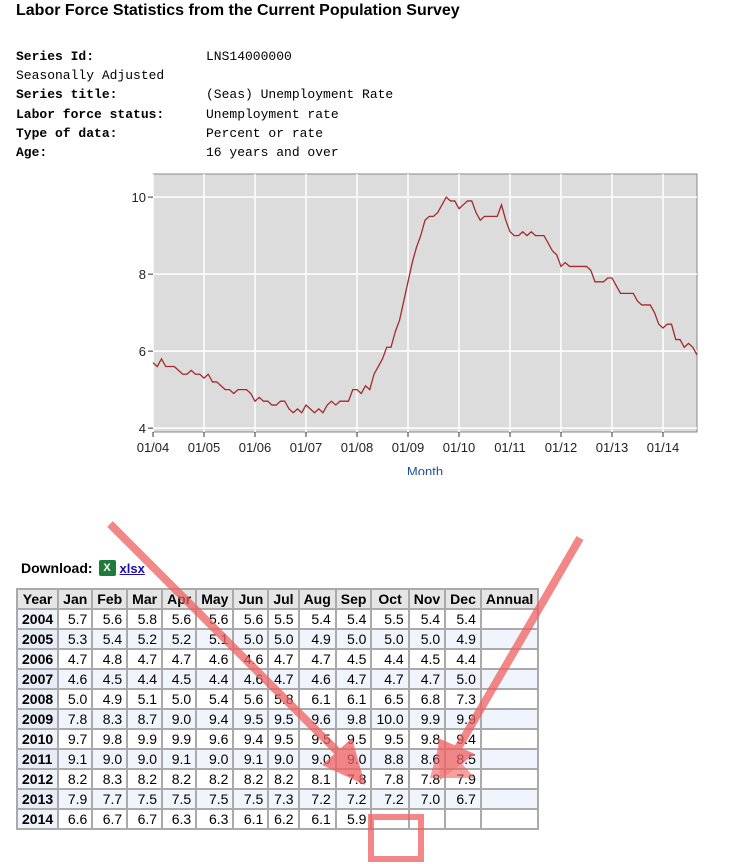  What do you see at coordinates (75, 619) in the screenshot?
I see `value-cell: 5.7` at bounding box center [75, 619].